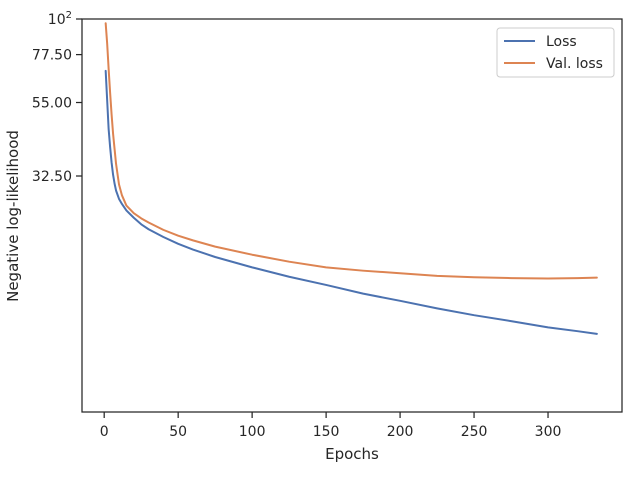  I want to click on y-tick-label: 32.50, so click(52, 177).